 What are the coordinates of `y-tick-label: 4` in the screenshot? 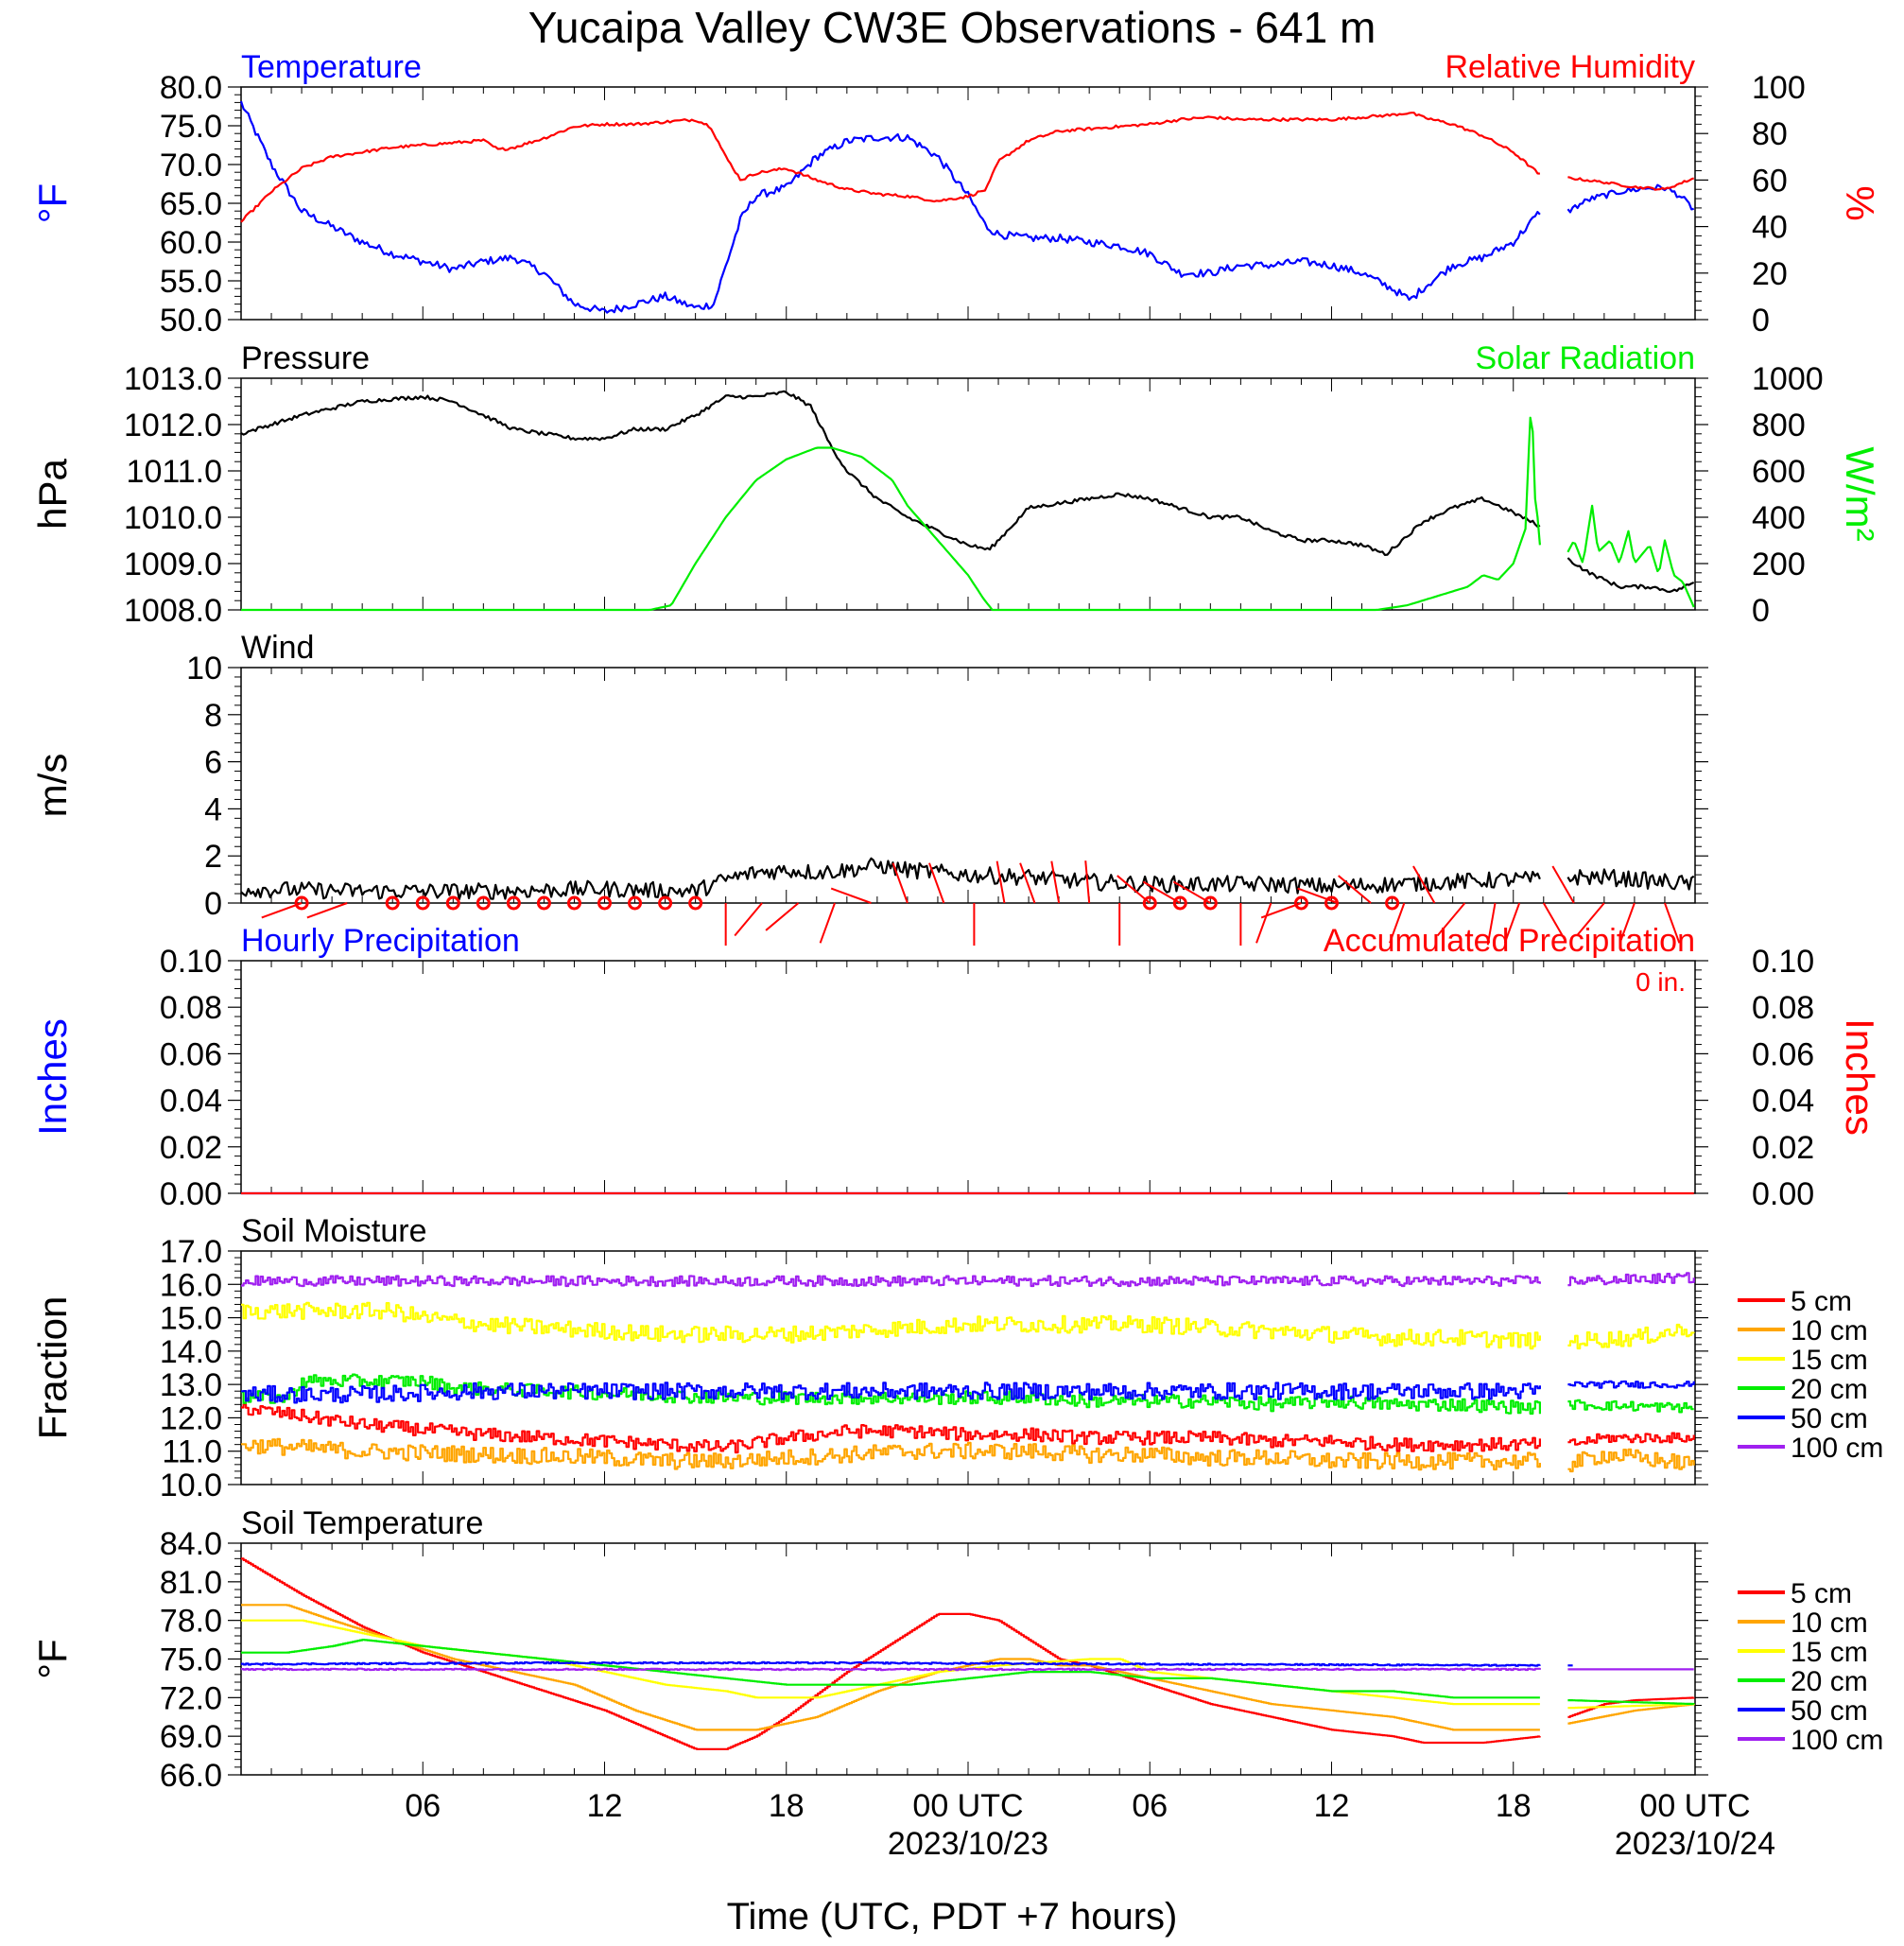 It's located at (213, 809).